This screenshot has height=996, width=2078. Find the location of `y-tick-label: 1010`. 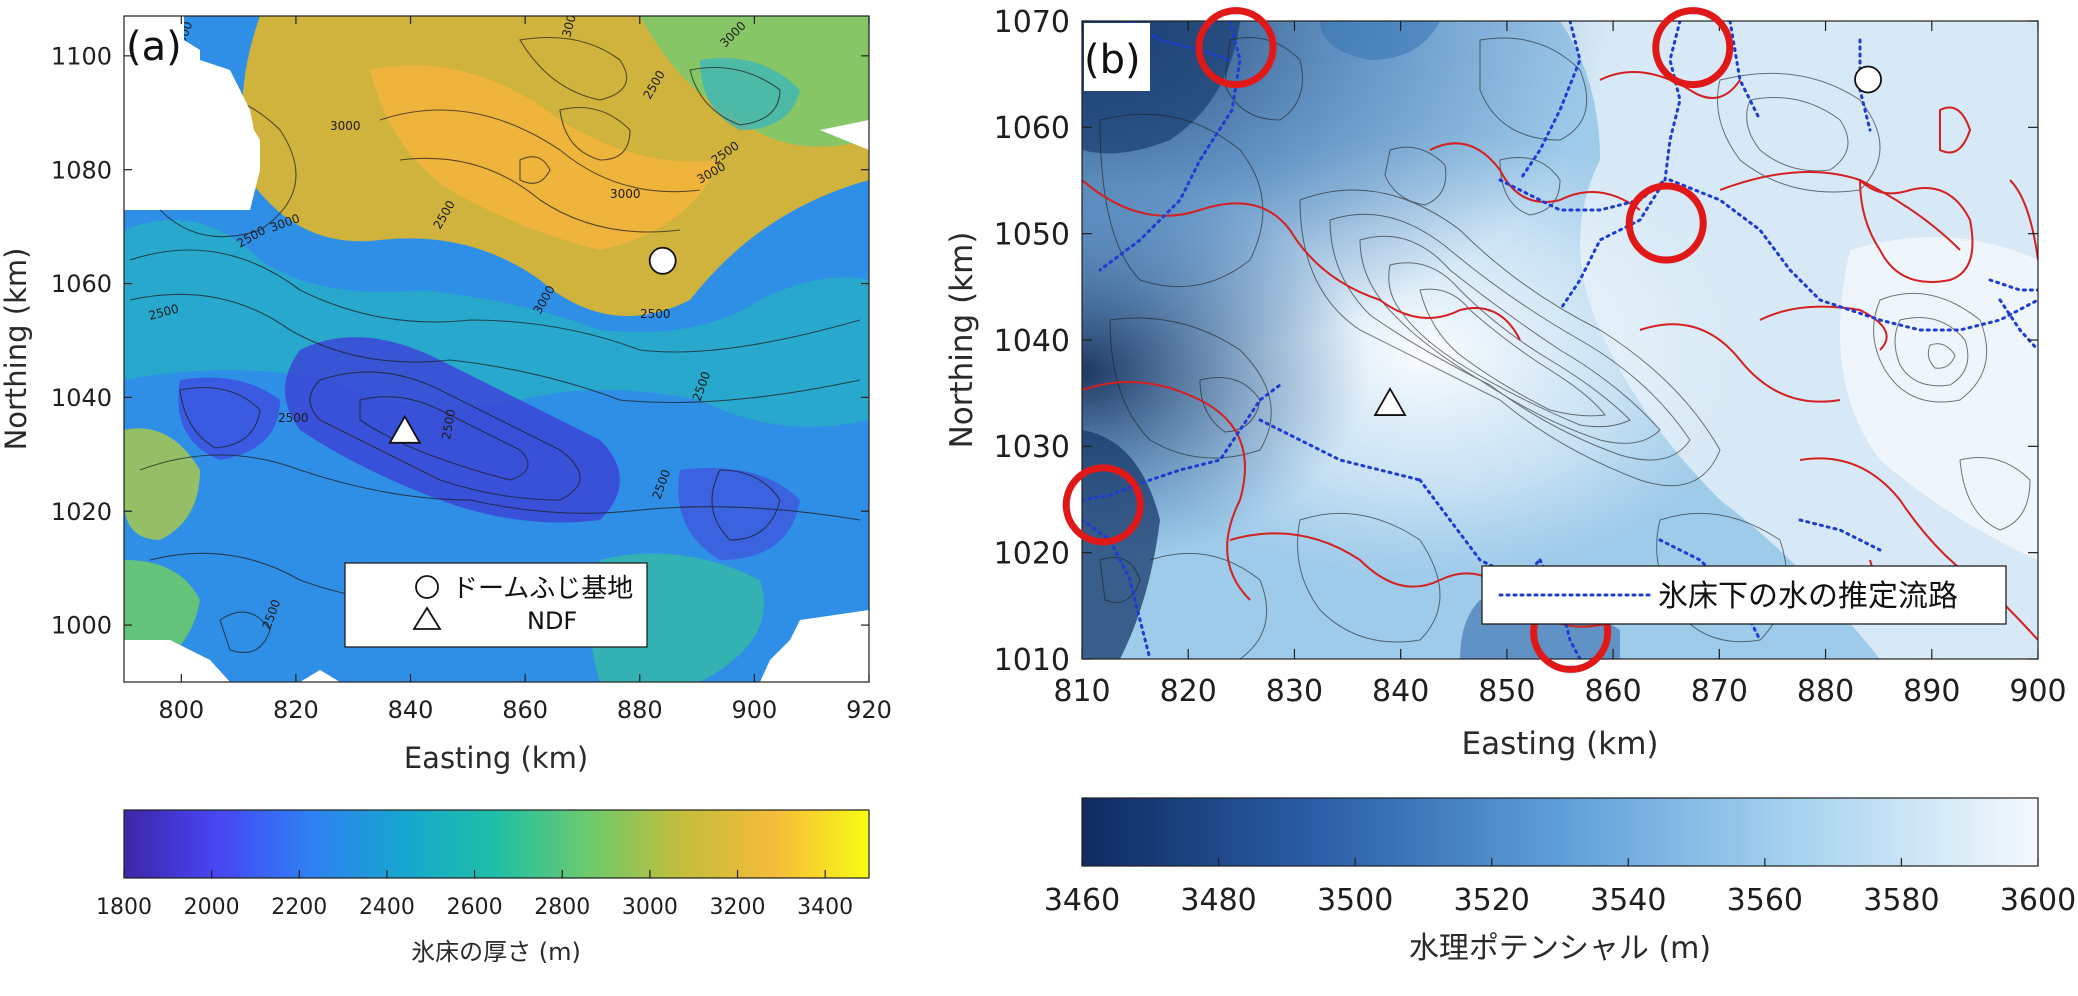

y-tick-label: 1010 is located at coordinates (1032, 660).